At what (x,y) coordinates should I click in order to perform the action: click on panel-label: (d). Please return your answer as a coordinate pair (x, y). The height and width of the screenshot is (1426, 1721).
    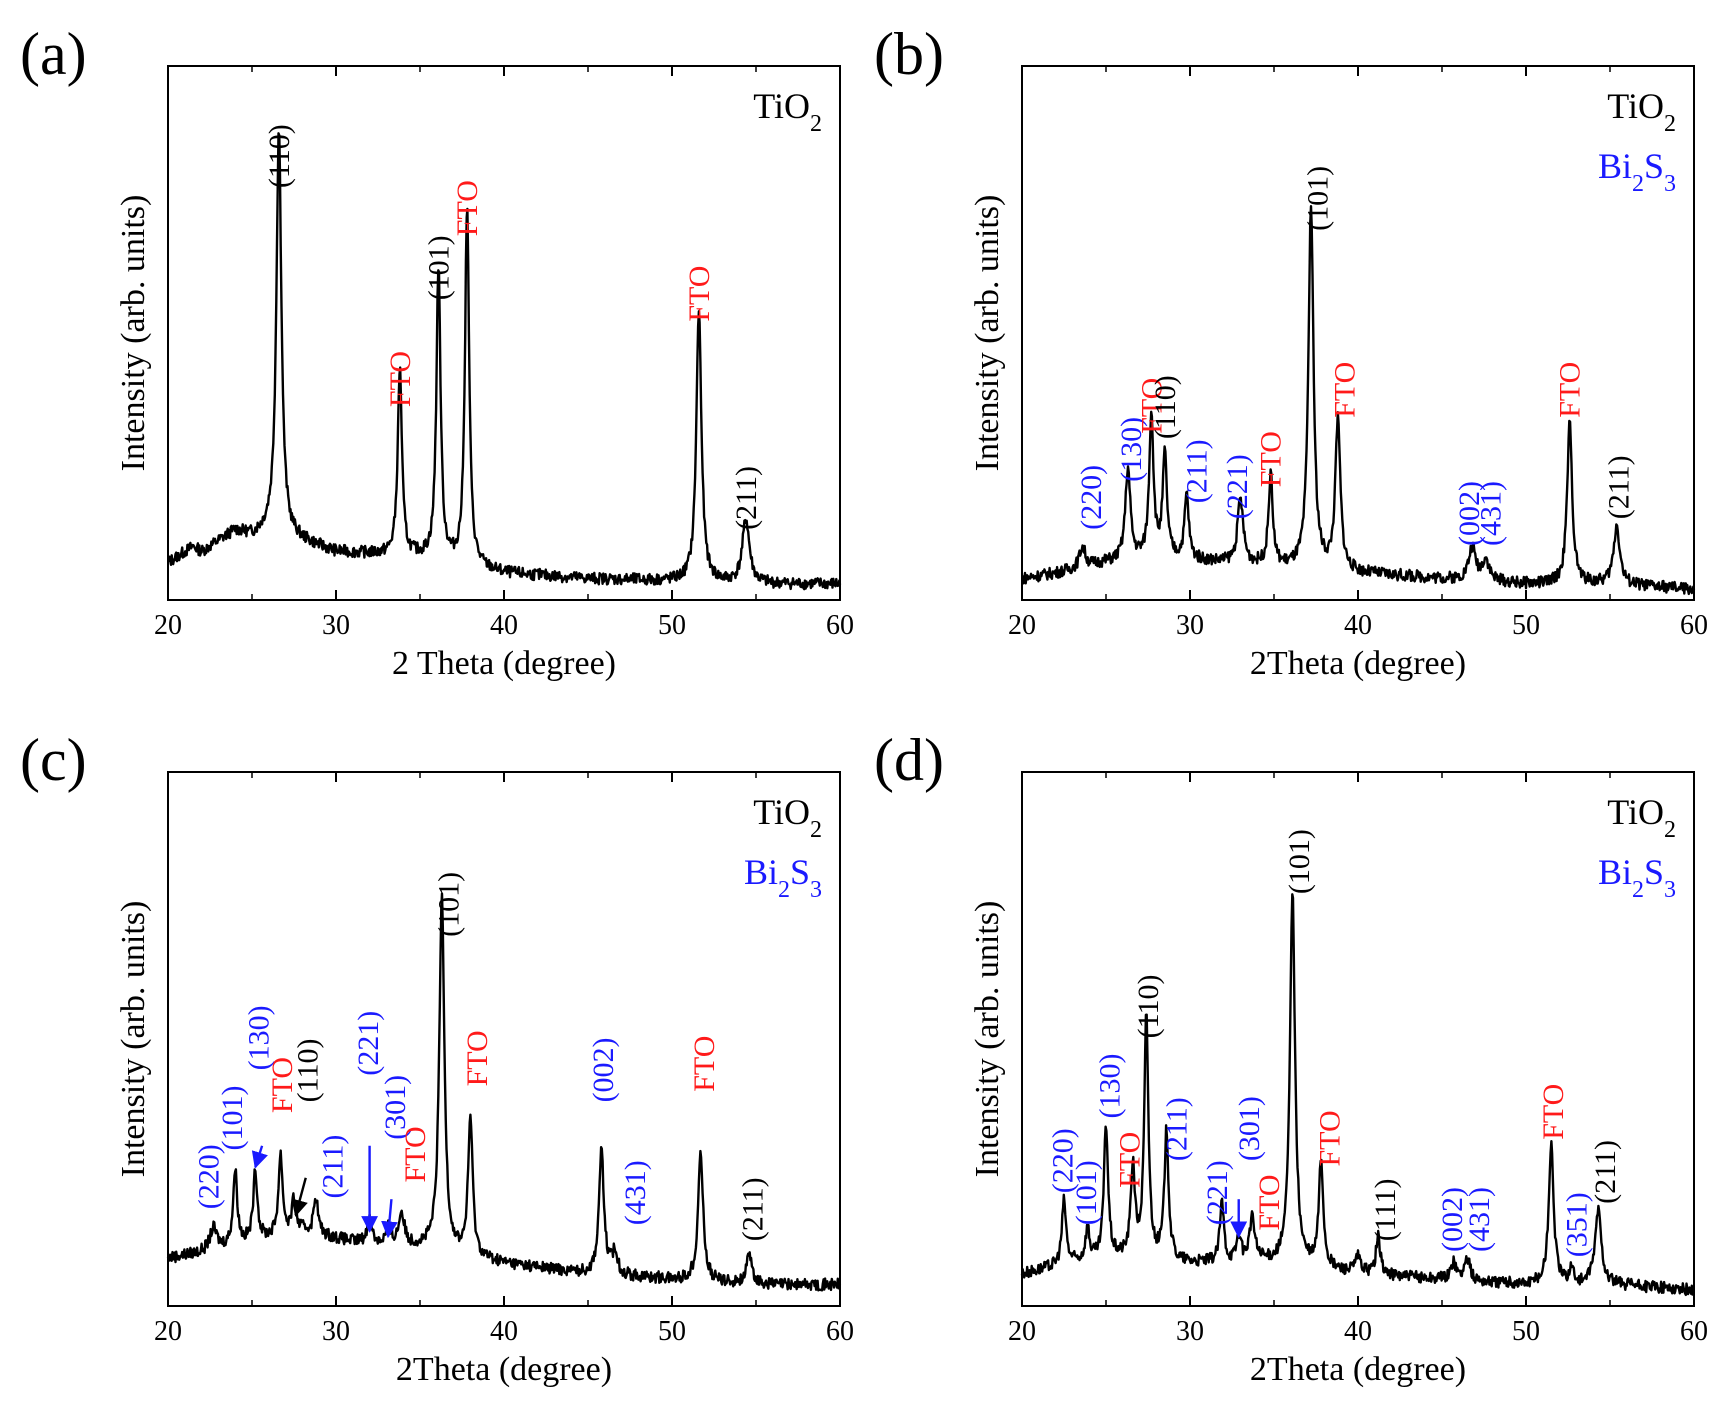
    Looking at the image, I should click on (909, 760).